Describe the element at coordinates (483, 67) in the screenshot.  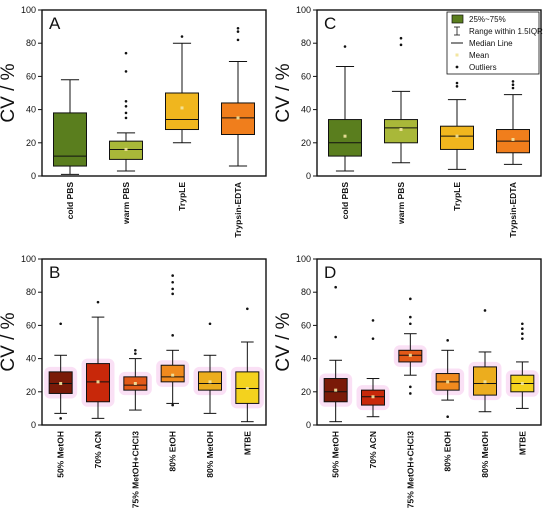
I see `legend-label: Outliers` at that location.